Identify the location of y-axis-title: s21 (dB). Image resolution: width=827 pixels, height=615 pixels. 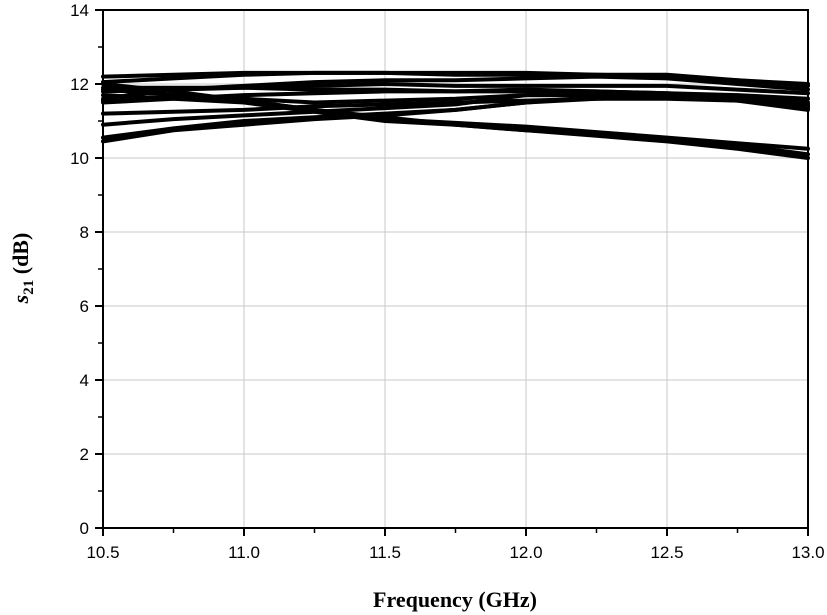
(22, 269).